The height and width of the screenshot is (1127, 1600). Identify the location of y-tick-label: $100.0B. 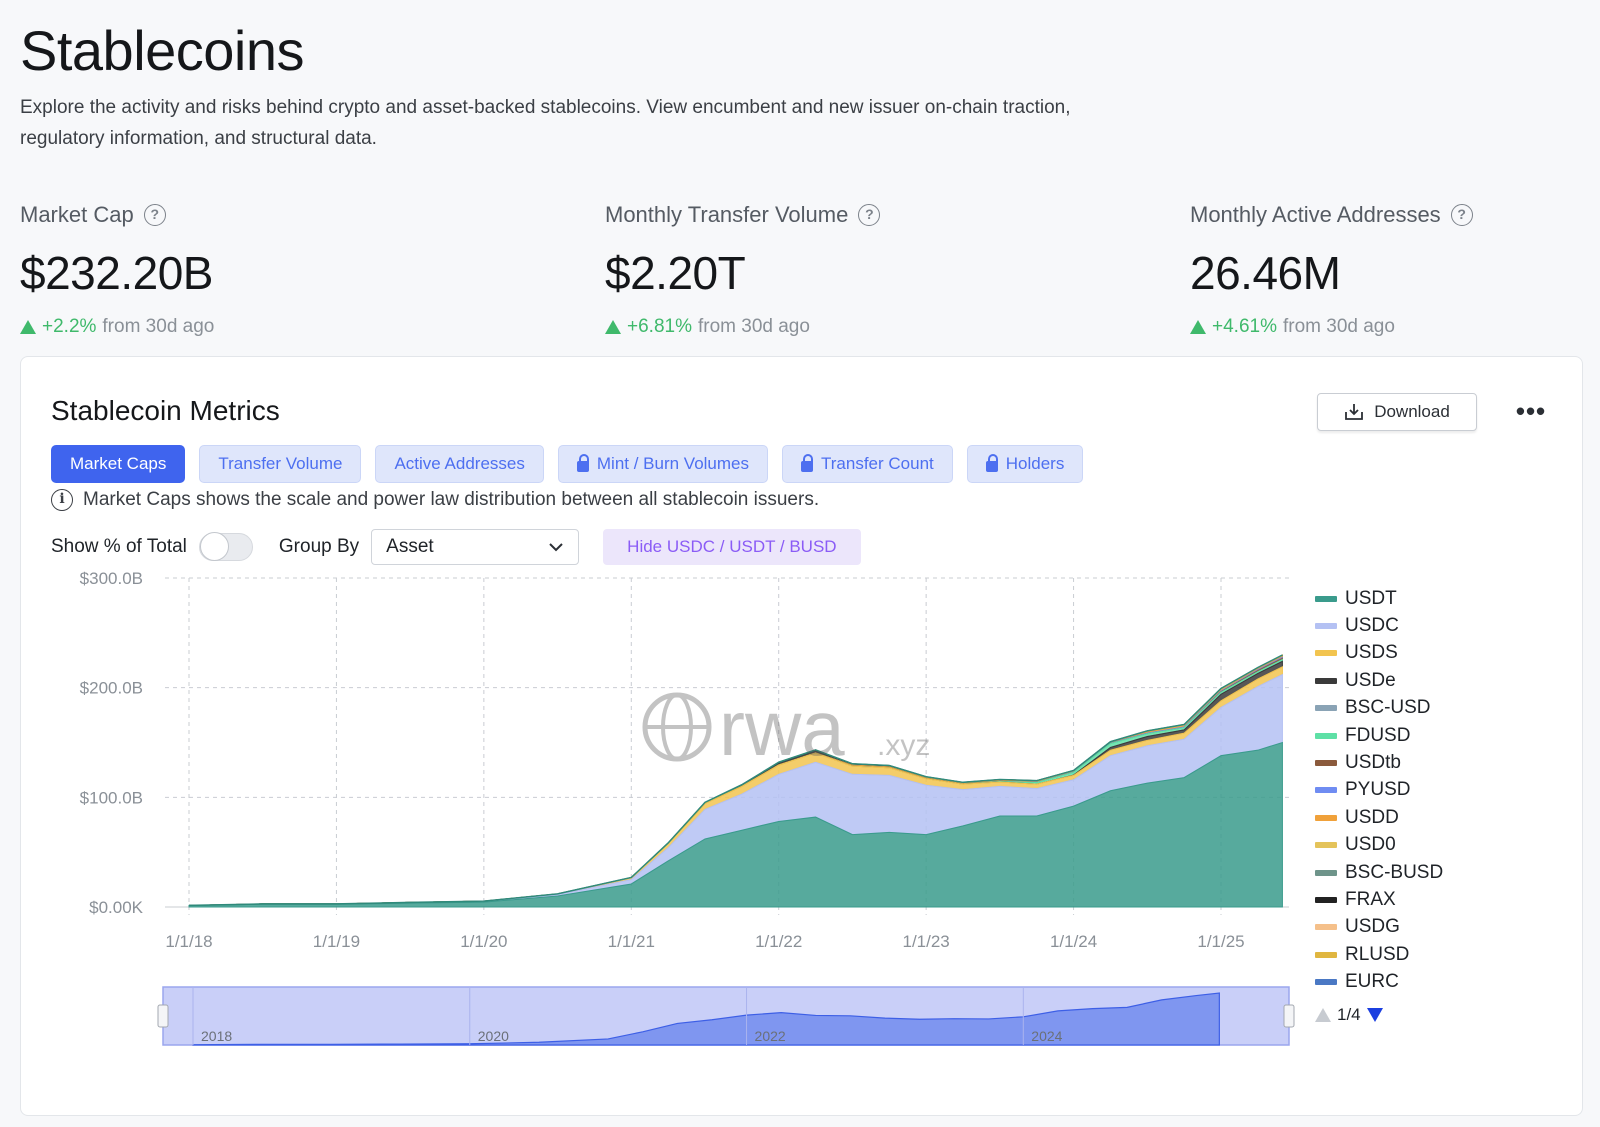
(111, 797).